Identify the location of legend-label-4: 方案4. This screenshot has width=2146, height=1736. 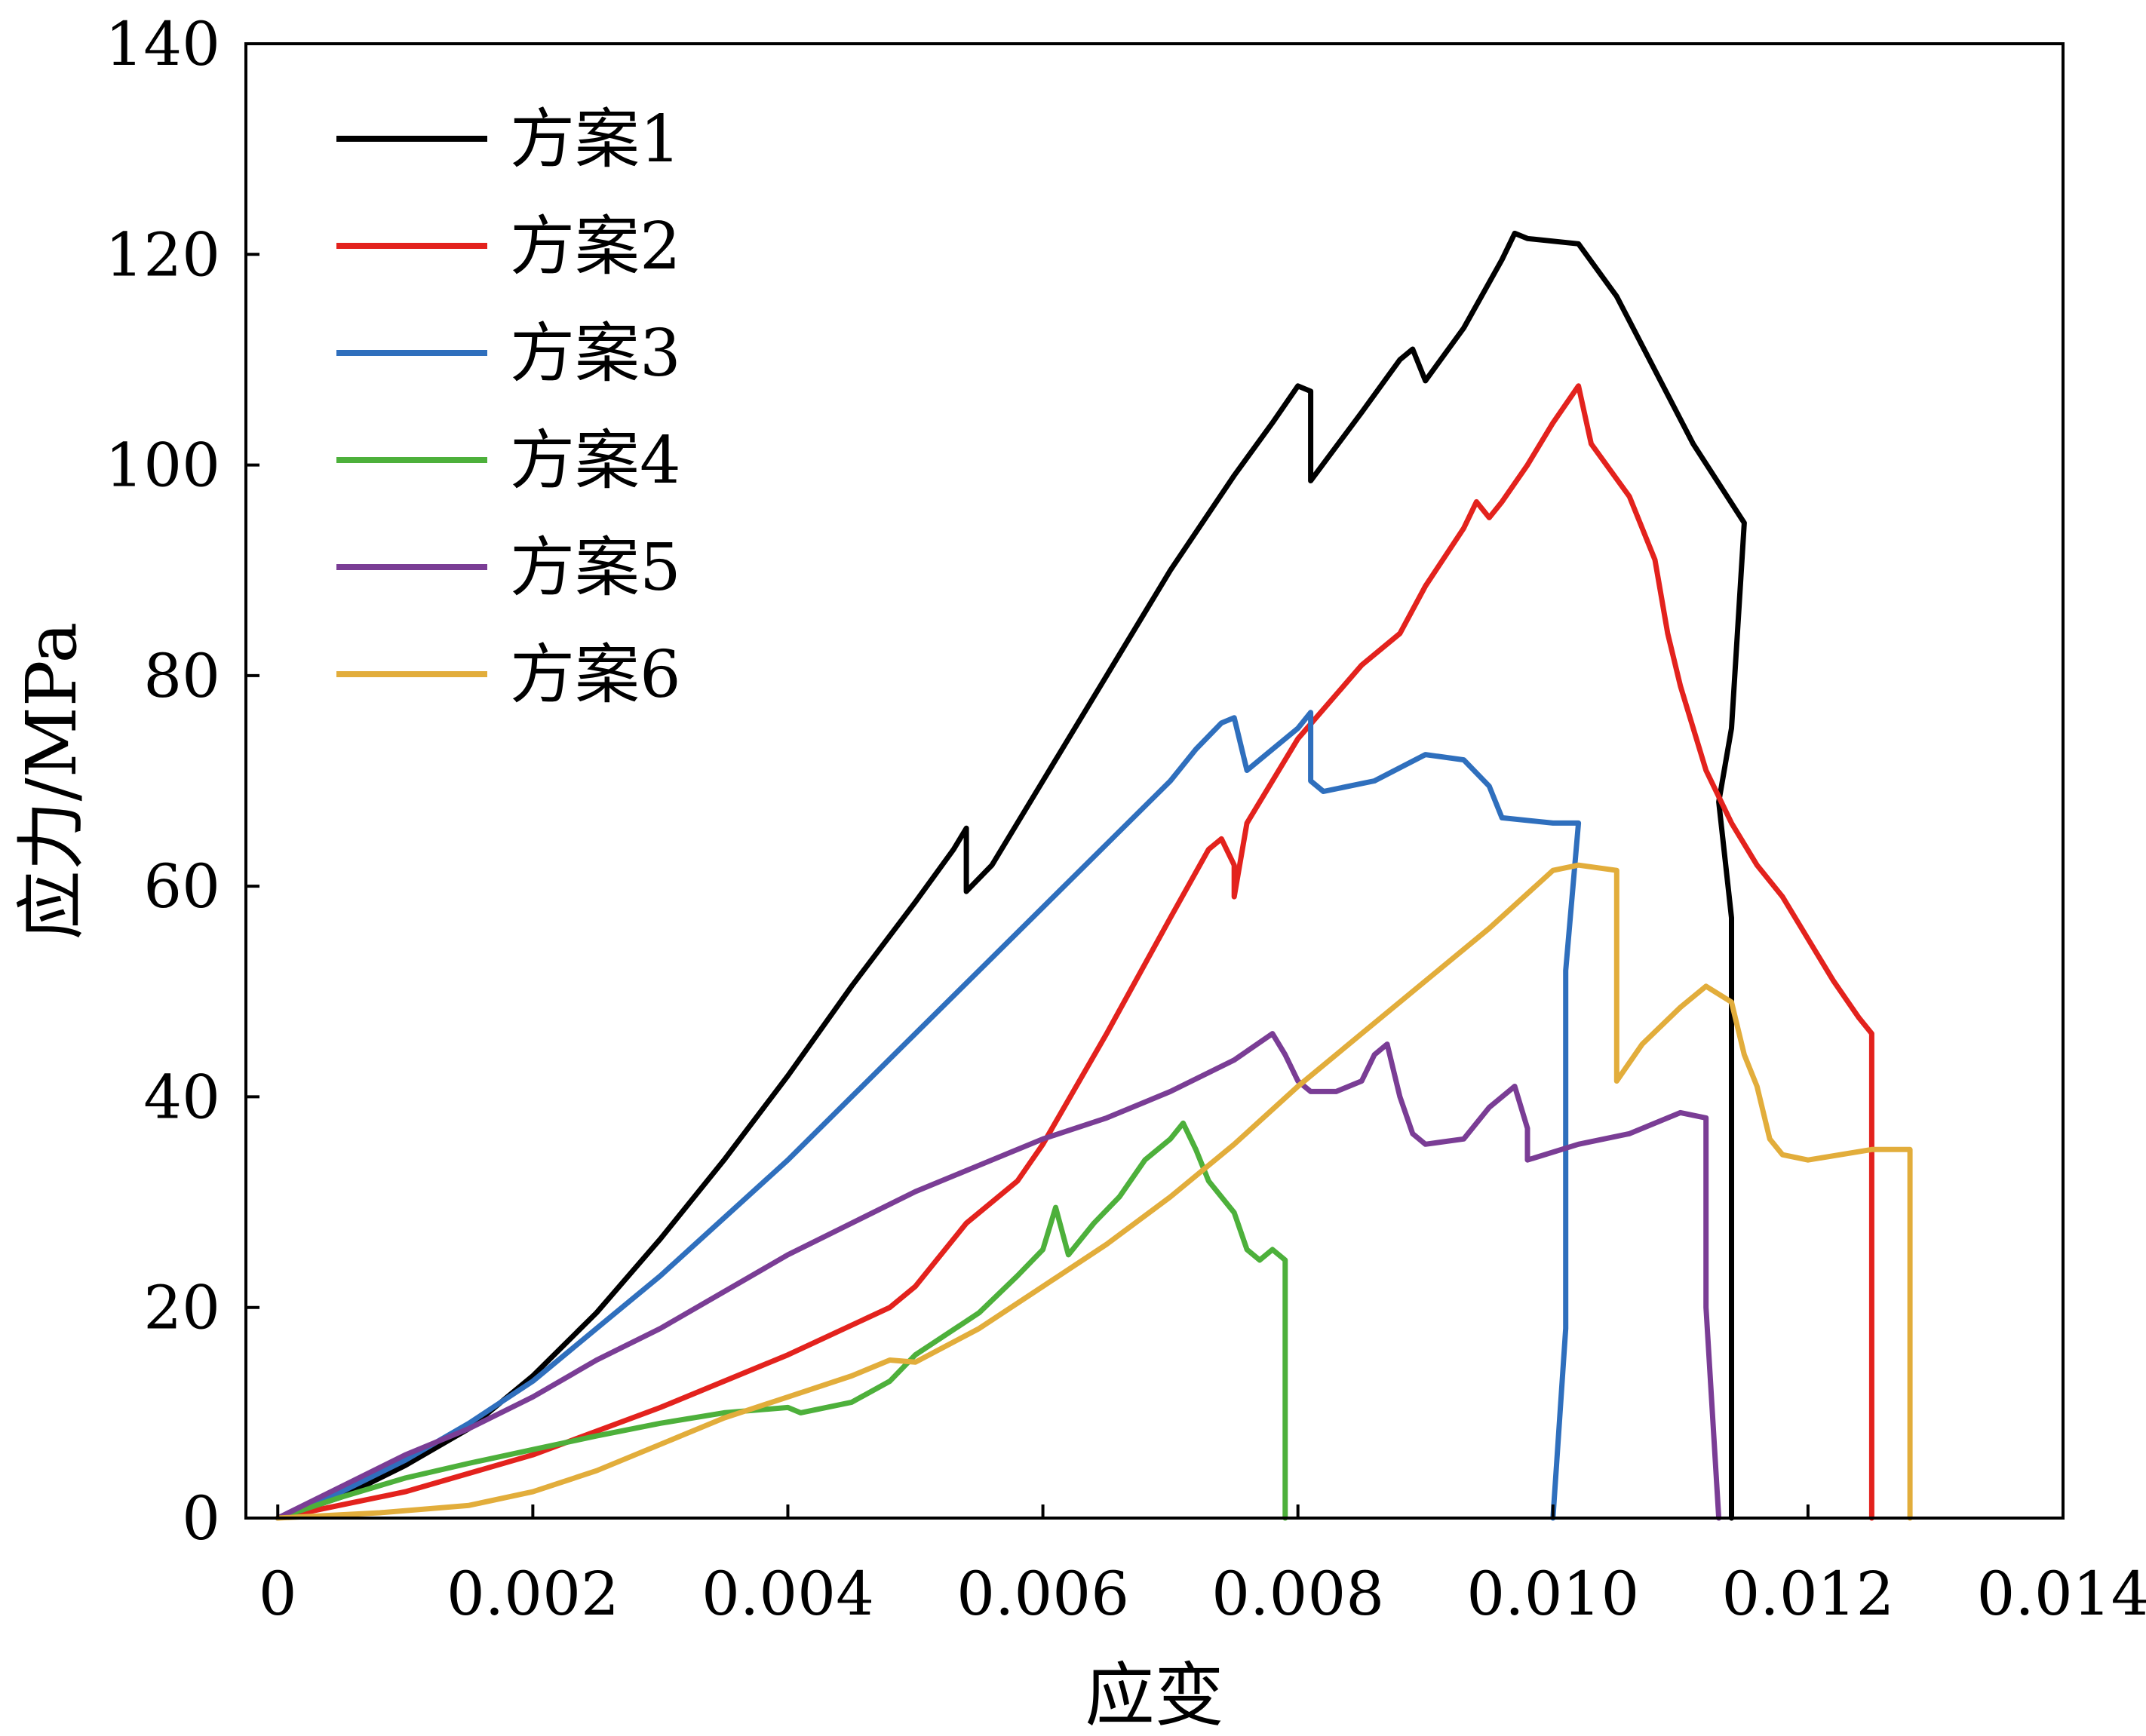
(595, 461).